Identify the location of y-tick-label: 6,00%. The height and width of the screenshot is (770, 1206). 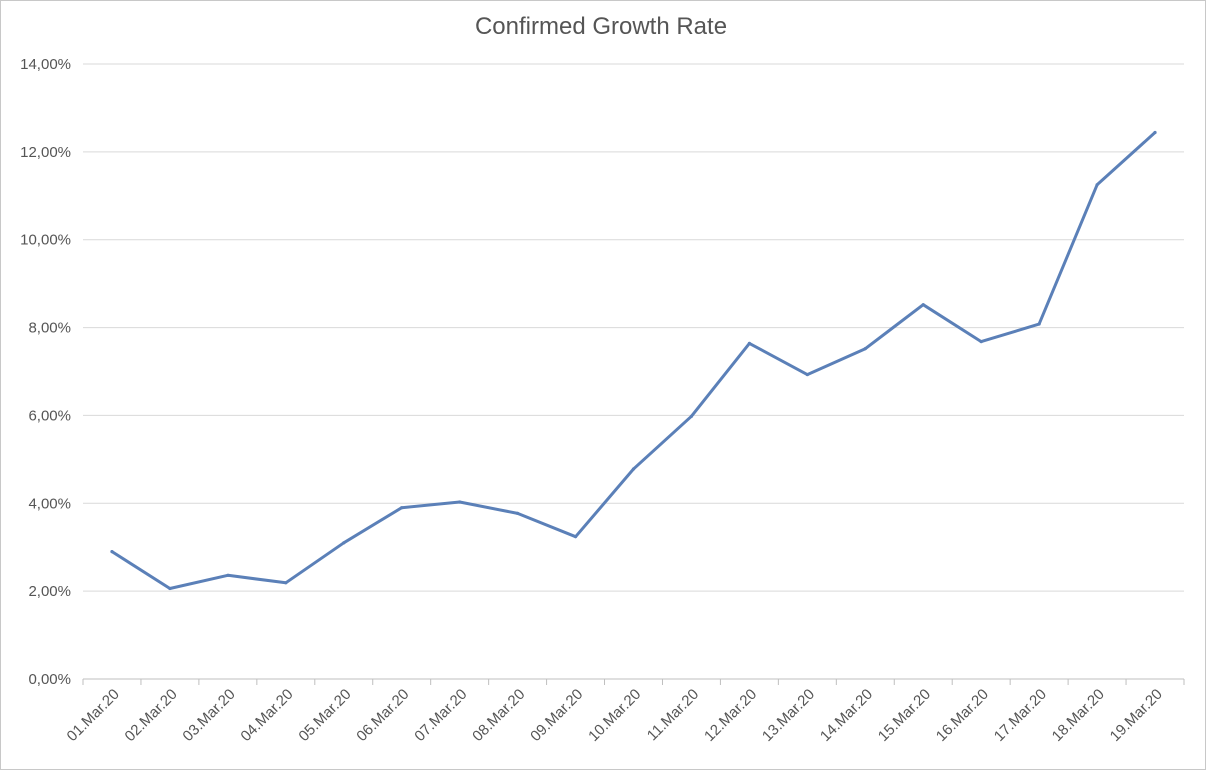
(49, 415).